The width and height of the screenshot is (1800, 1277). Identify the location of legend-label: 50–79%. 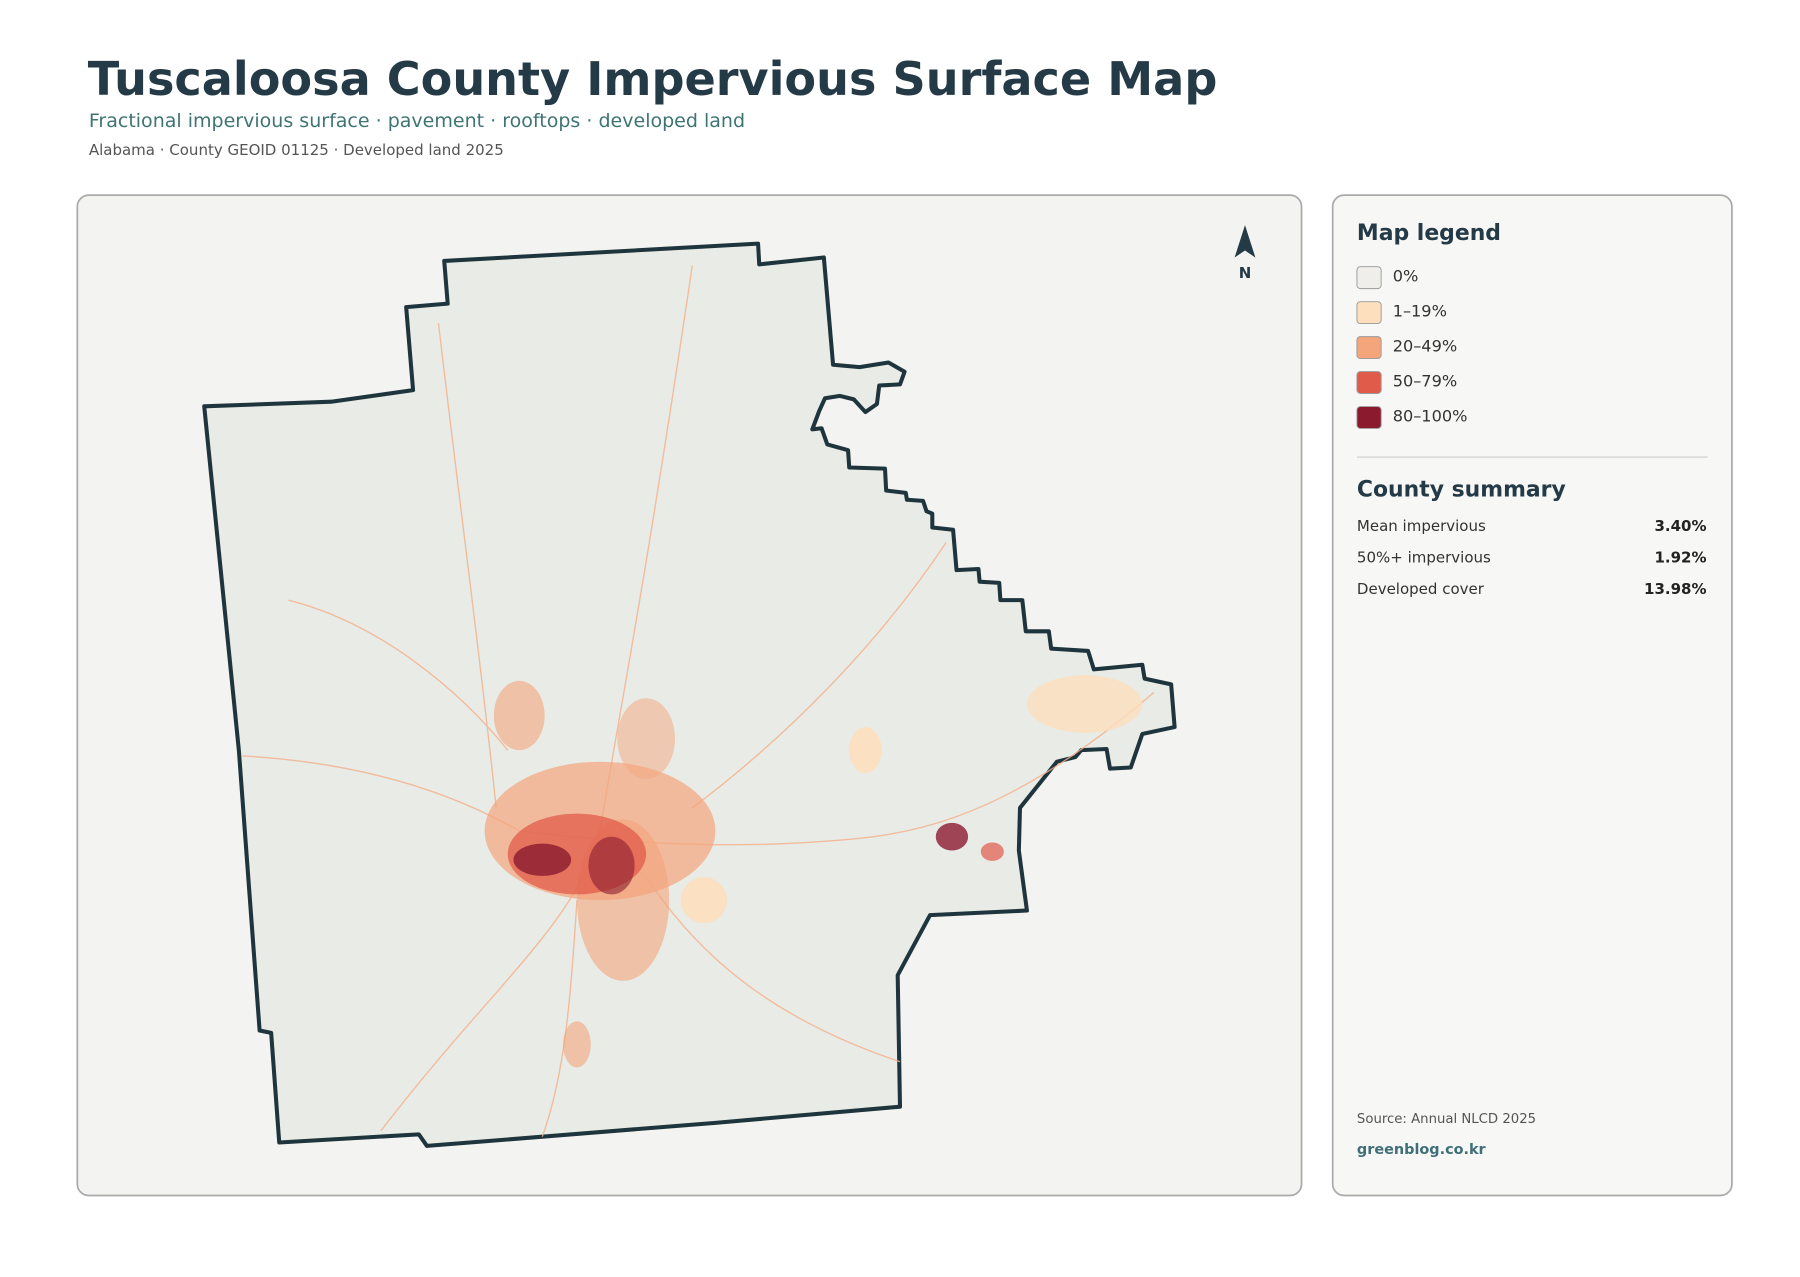
(1425, 381).